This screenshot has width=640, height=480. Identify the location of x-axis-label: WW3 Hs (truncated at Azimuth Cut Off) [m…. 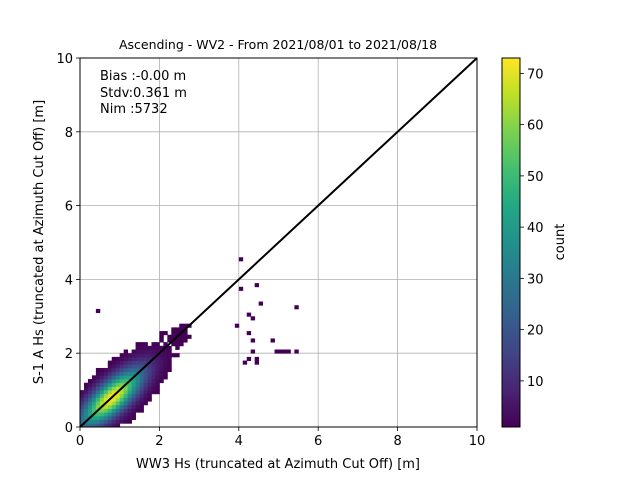
(278, 464).